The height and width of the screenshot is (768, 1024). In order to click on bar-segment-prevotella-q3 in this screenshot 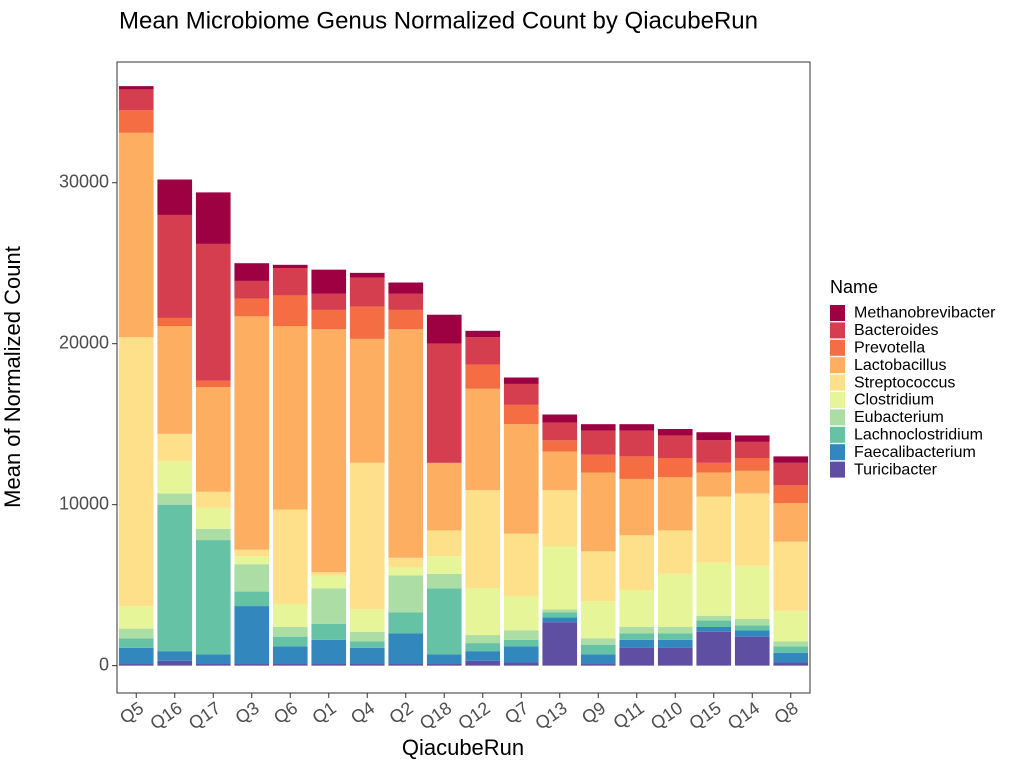, I will do `click(252, 307)`.